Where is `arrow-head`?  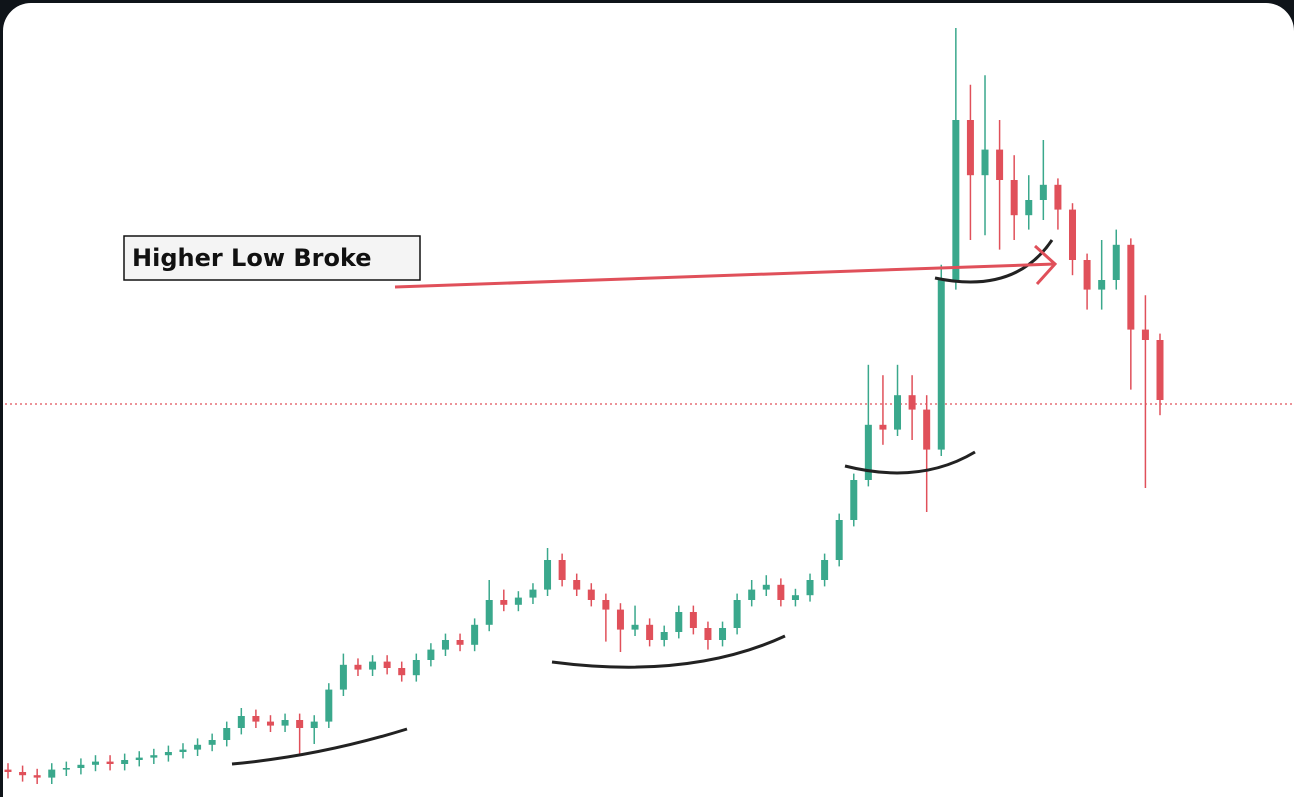 arrow-head is located at coordinates (1045, 265).